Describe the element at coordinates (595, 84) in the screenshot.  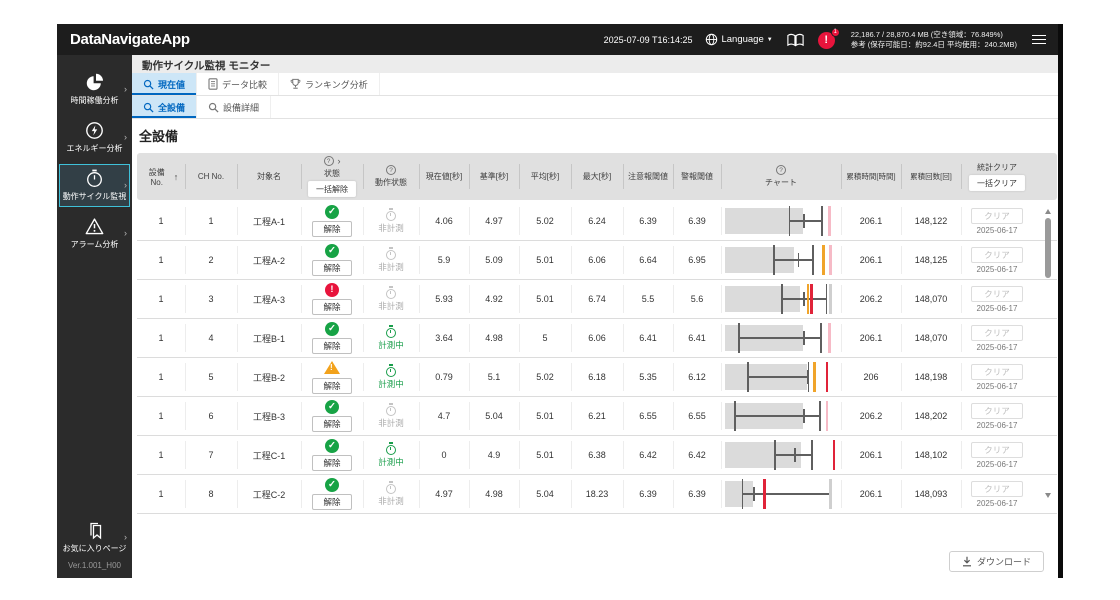
I see `primary-tabs: 現在値 データ比較 ランキング分析` at that location.